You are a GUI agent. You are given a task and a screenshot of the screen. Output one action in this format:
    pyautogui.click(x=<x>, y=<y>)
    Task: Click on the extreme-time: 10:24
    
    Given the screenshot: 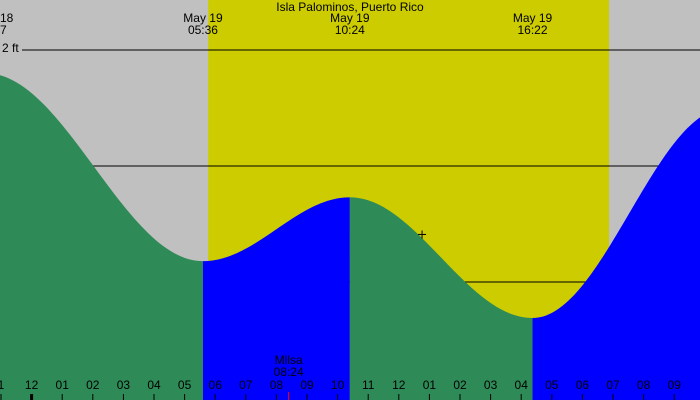 What is the action you would take?
    pyautogui.click(x=350, y=30)
    